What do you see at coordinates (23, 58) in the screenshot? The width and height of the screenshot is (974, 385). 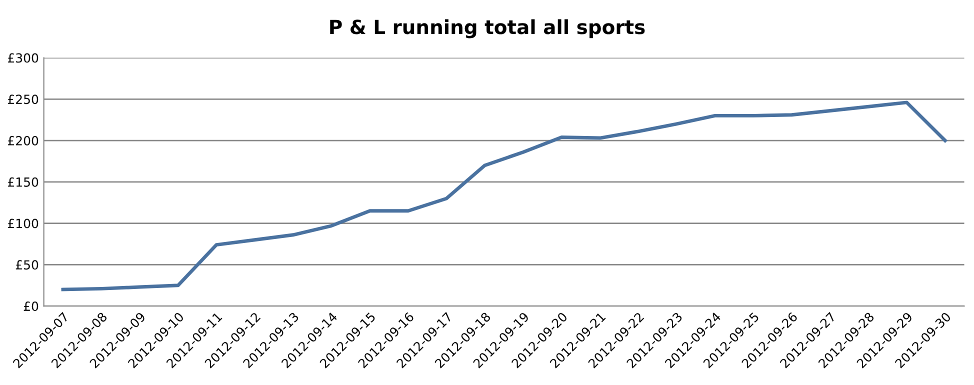 I see `y-tick-label: £300` at bounding box center [23, 58].